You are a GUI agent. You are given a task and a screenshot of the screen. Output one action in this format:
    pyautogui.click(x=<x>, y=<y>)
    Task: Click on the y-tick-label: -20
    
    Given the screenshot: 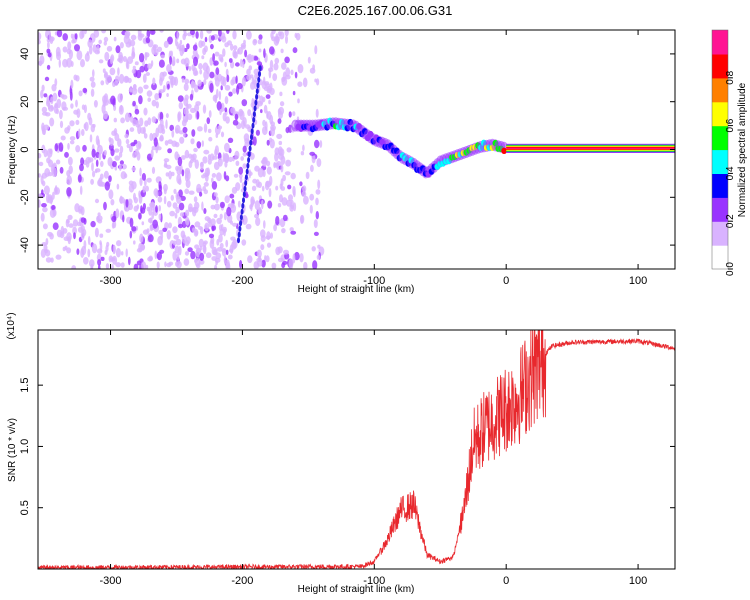 What is the action you would take?
    pyautogui.click(x=25, y=197)
    